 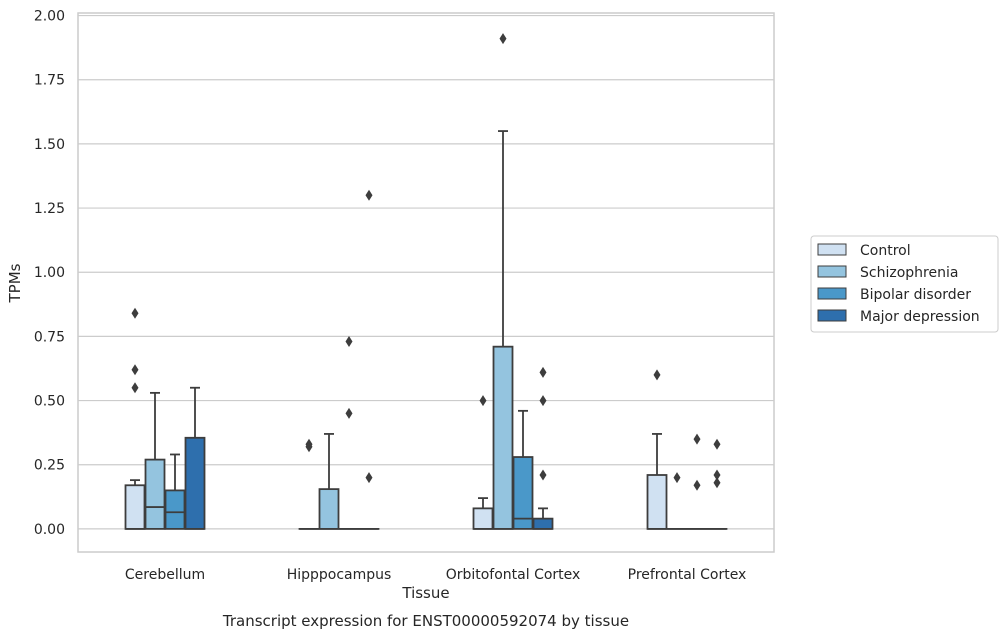 What do you see at coordinates (15, 283) in the screenshot?
I see `y-axis-label: TPMs` at bounding box center [15, 283].